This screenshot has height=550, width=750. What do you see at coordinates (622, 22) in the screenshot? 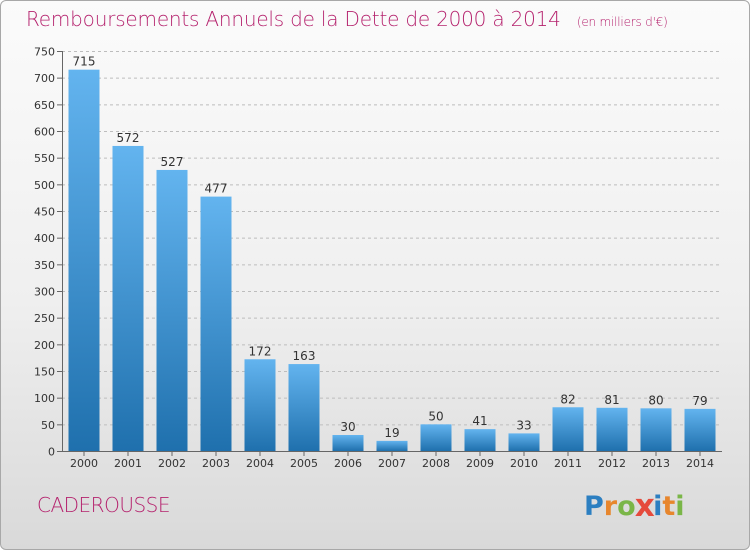
I see `chart-unit: (en milliers d'€)` at bounding box center [622, 22].